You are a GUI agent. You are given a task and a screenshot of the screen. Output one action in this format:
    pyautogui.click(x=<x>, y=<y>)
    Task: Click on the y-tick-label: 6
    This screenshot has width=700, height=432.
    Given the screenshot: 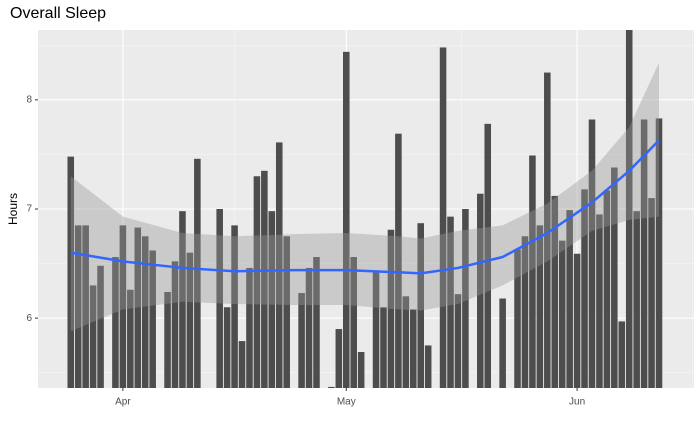 What is the action you would take?
    pyautogui.click(x=29, y=318)
    